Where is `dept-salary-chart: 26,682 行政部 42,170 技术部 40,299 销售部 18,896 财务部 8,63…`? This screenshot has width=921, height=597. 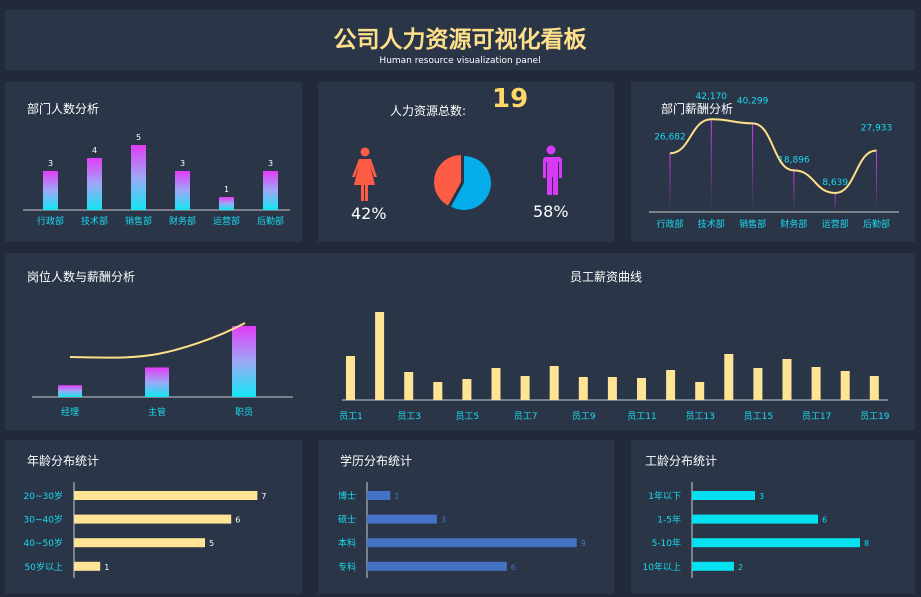 dept-salary-chart: 26,682 行政部 42,170 技术部 40,299 销售部 18,896 财务部 8,63… is located at coordinates (774, 161).